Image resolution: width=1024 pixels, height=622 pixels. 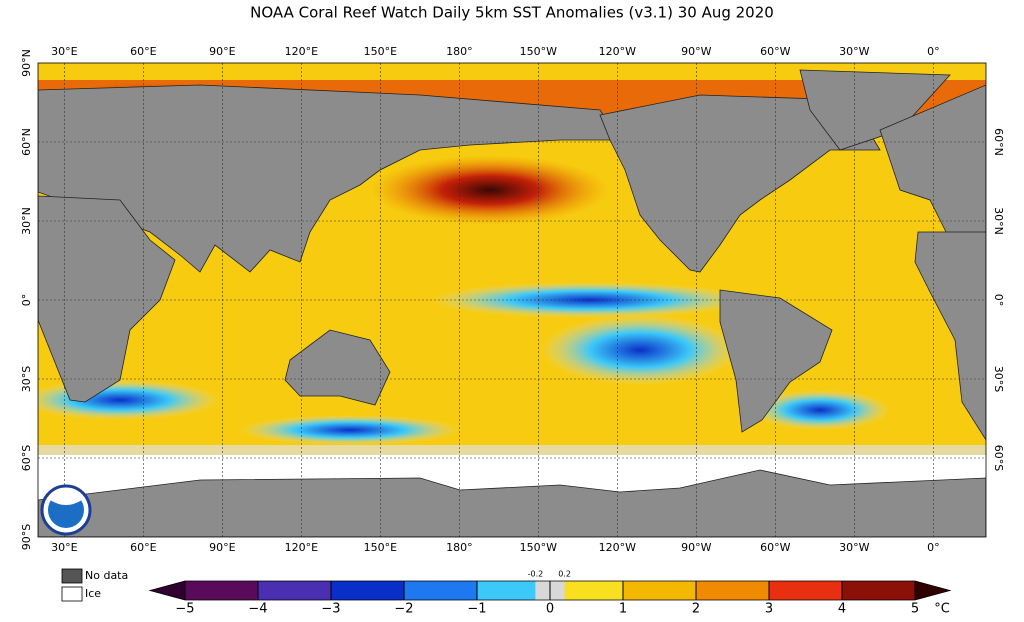 I want to click on colorbar-tick-label: 3, so click(x=769, y=609).